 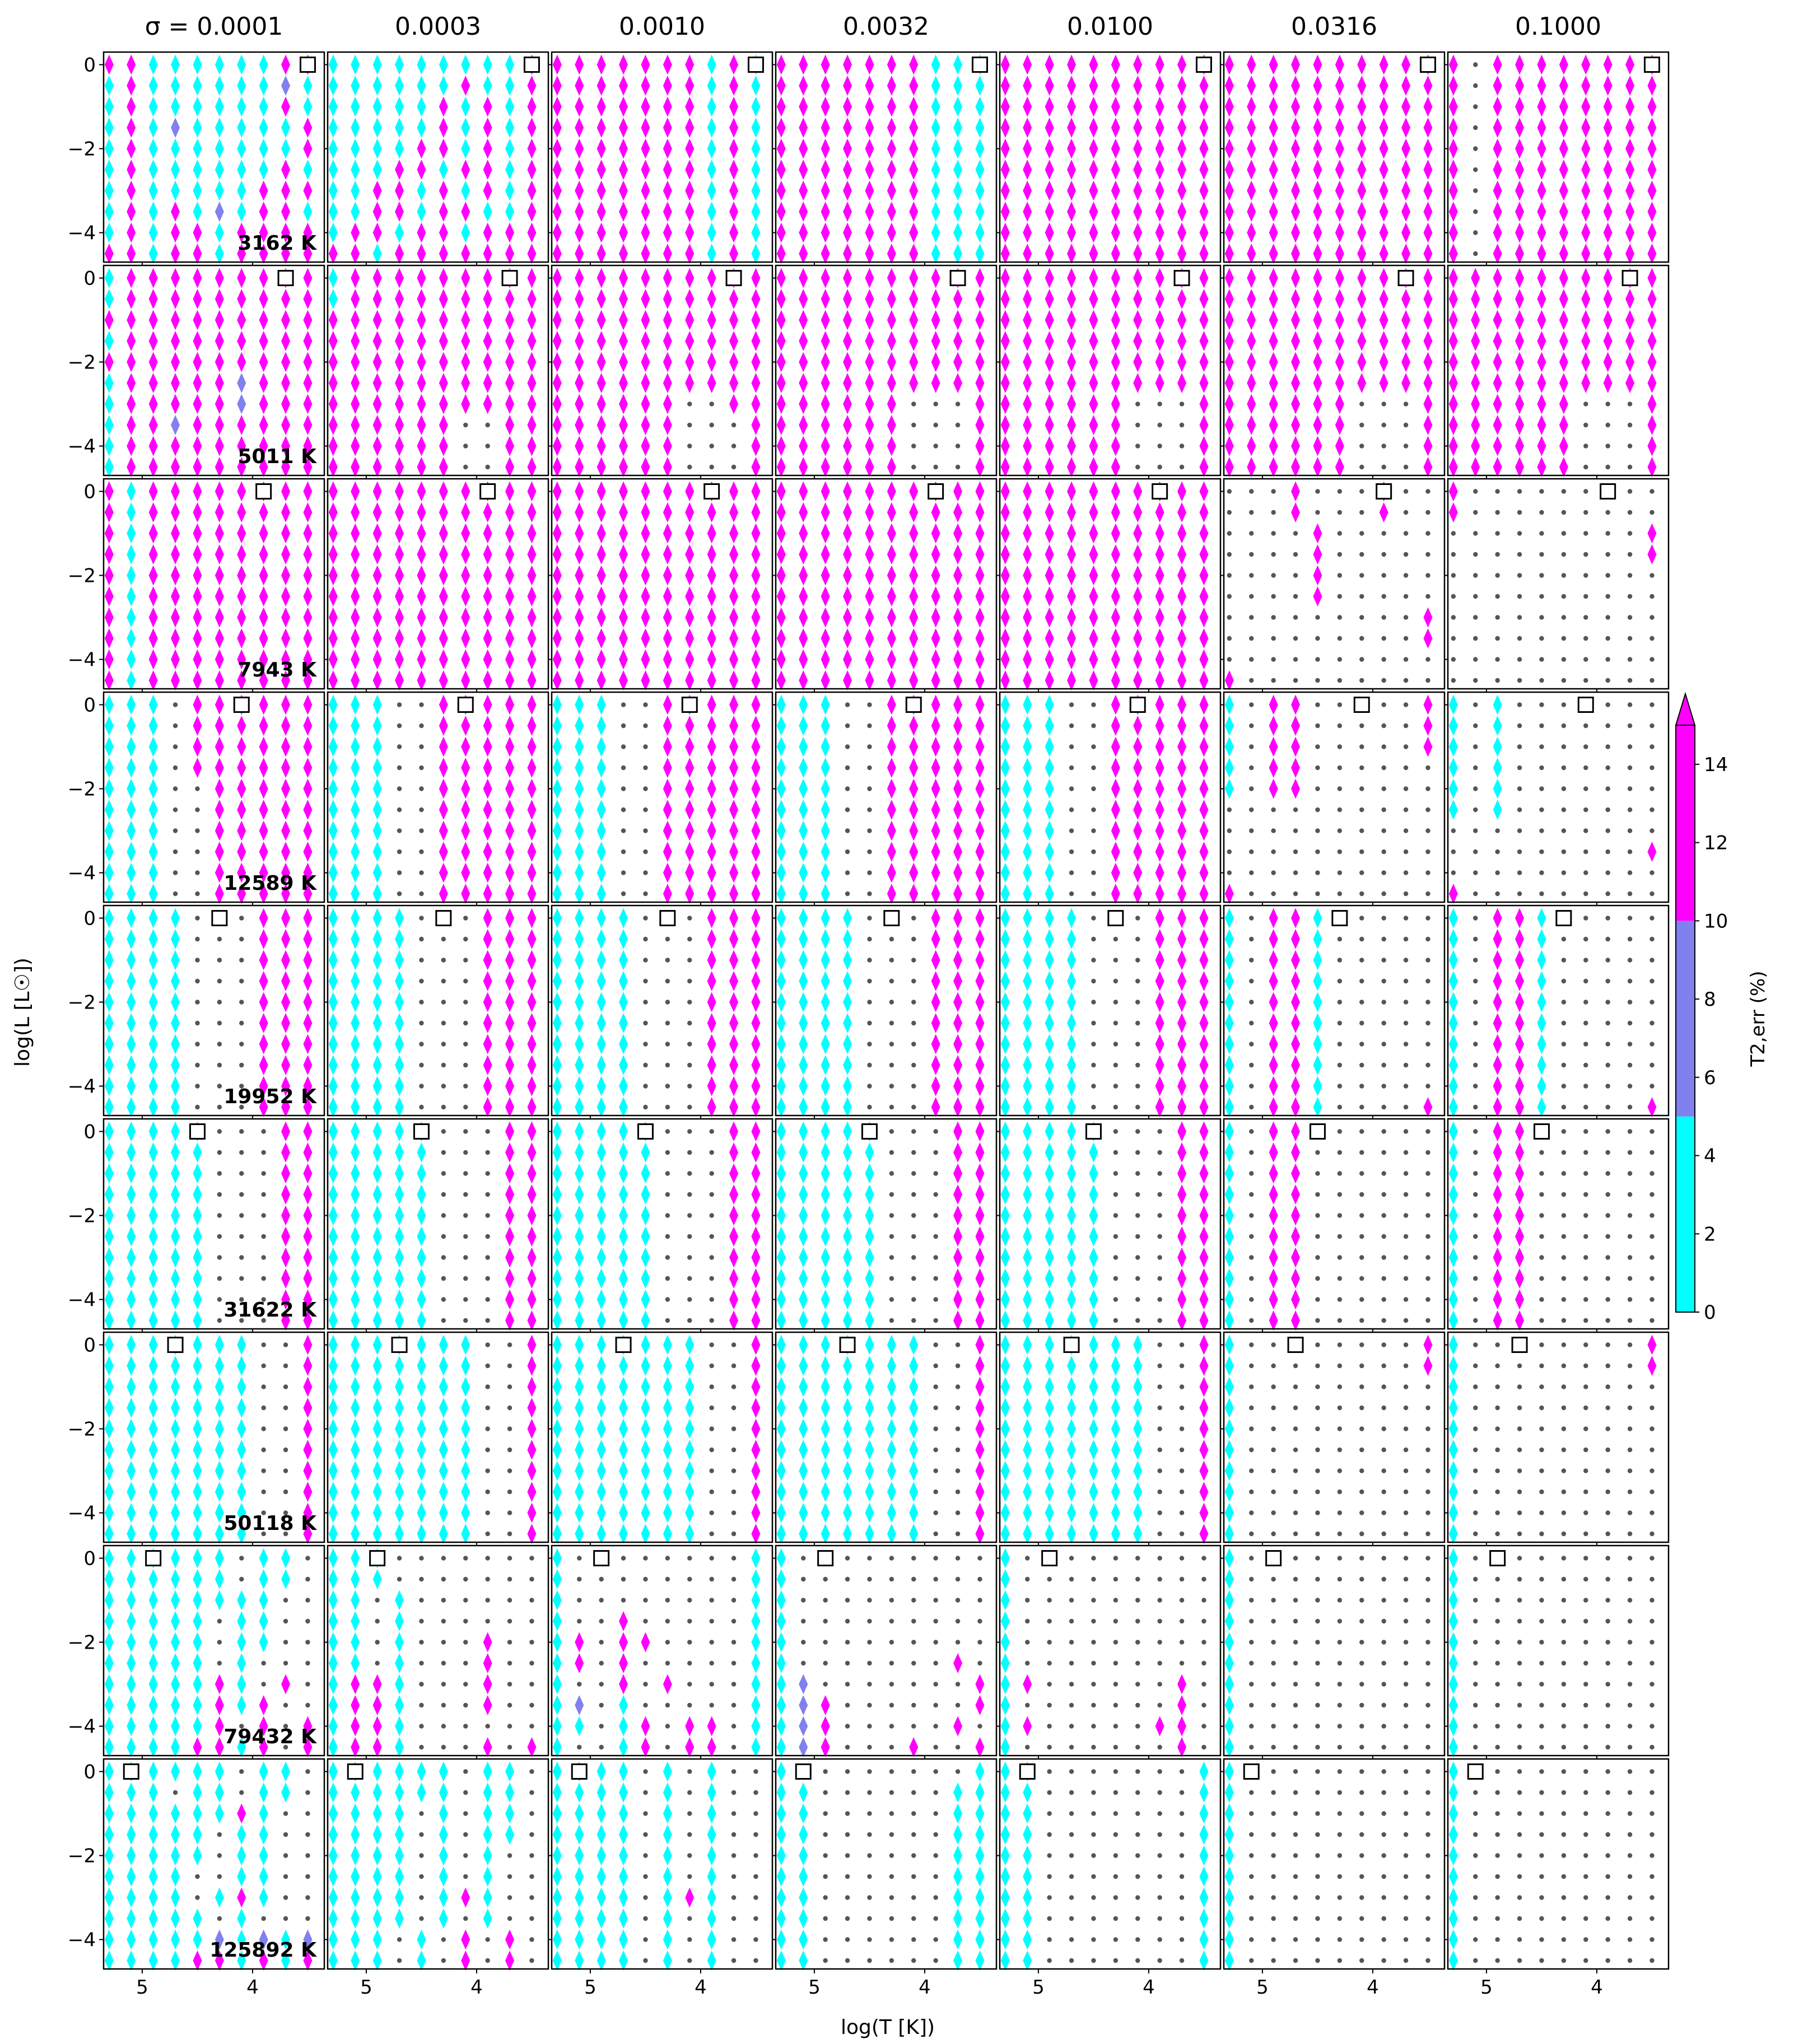 I want to click on y-tick-label: −4, so click(x=82, y=1301).